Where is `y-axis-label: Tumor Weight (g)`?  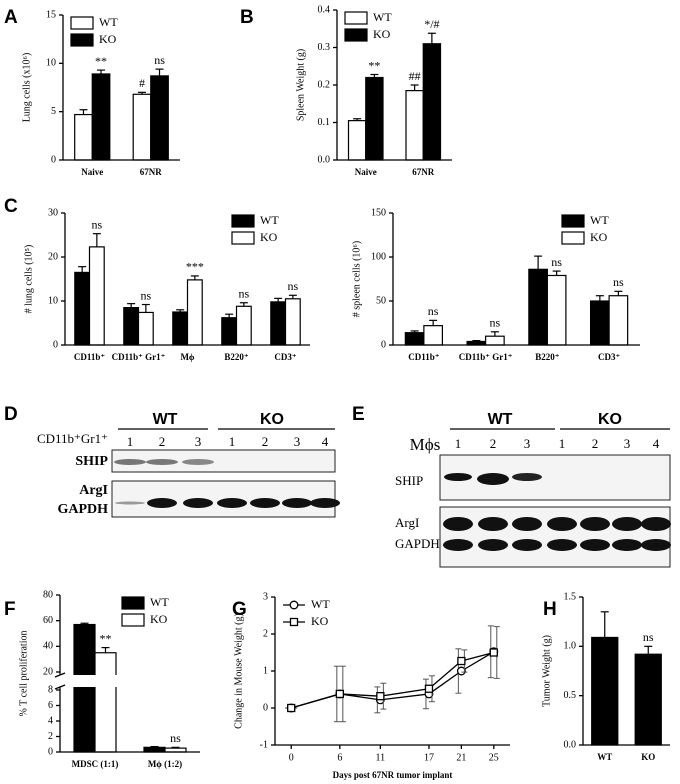 y-axis-label: Tumor Weight (g) is located at coordinates (546, 671).